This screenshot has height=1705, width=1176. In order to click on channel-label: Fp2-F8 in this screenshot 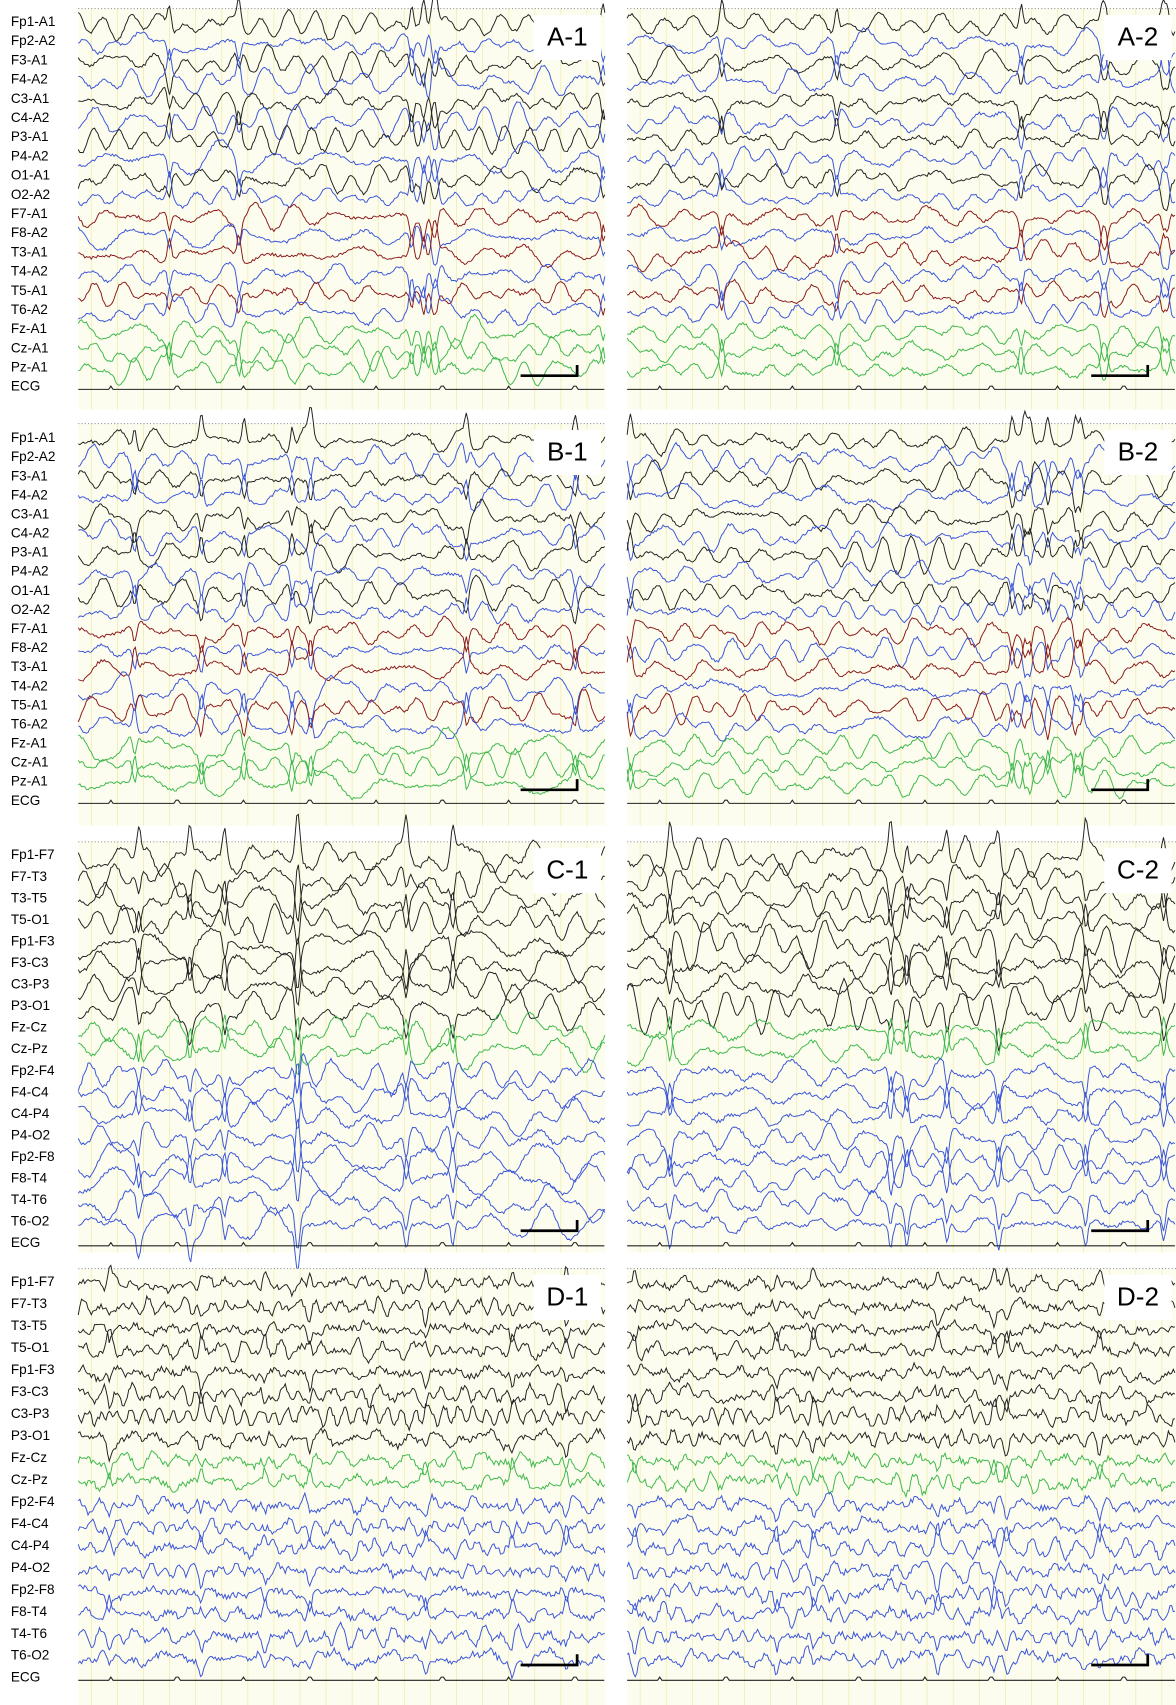, I will do `click(33, 1589)`.